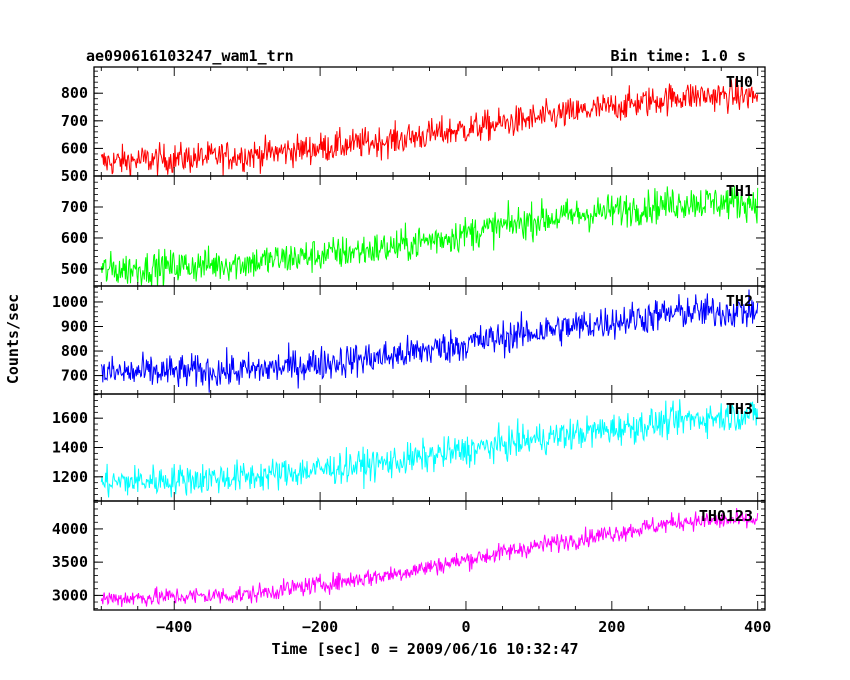  What do you see at coordinates (70, 477) in the screenshot?
I see `y-tick-label: 1200` at bounding box center [70, 477].